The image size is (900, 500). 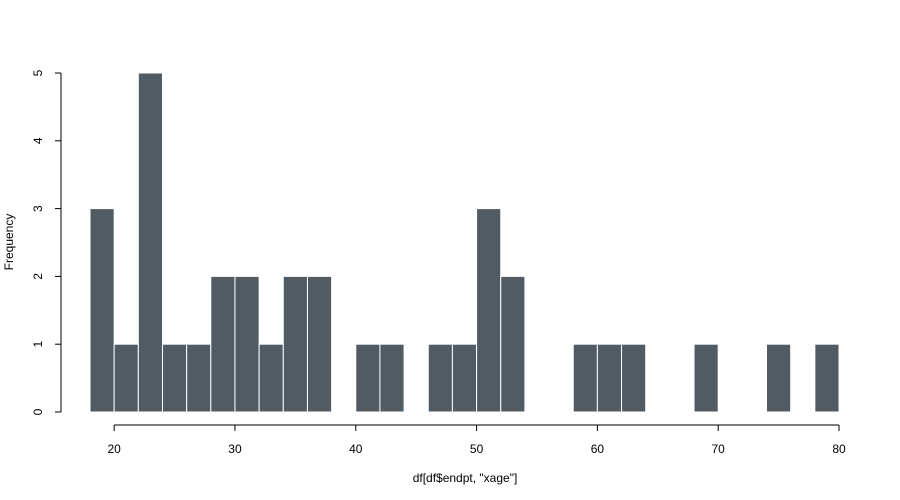 What do you see at coordinates (114, 449) in the screenshot?
I see `x-tick-label: 20` at bounding box center [114, 449].